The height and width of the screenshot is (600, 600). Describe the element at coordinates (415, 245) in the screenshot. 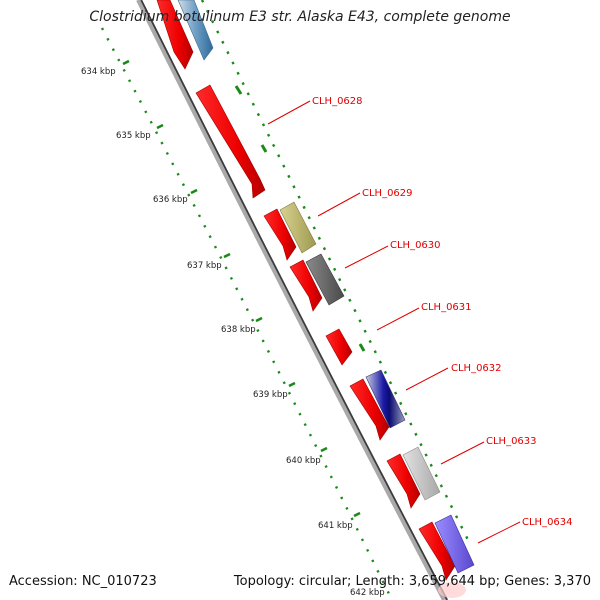

I see `gene-label: CLH_0630` at that location.